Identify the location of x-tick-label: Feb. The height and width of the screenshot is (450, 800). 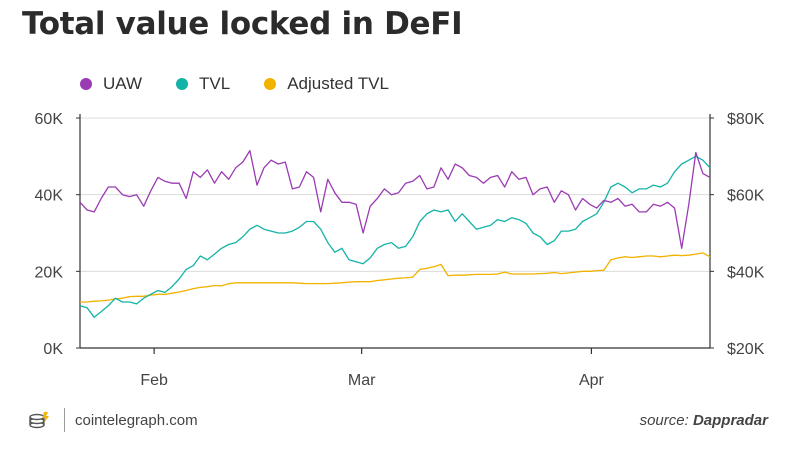
(154, 380).